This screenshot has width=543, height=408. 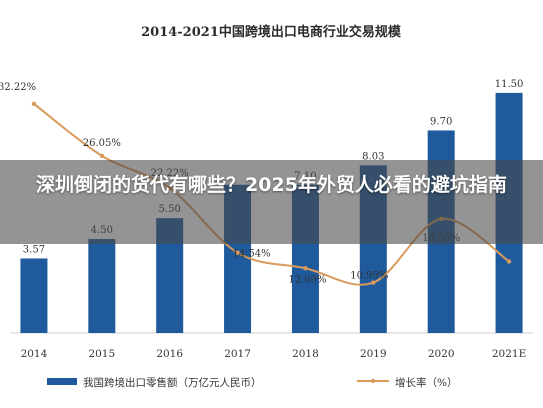 What do you see at coordinates (373, 381) in the screenshot?
I see `legend-swatch-line-marker` at bounding box center [373, 381].